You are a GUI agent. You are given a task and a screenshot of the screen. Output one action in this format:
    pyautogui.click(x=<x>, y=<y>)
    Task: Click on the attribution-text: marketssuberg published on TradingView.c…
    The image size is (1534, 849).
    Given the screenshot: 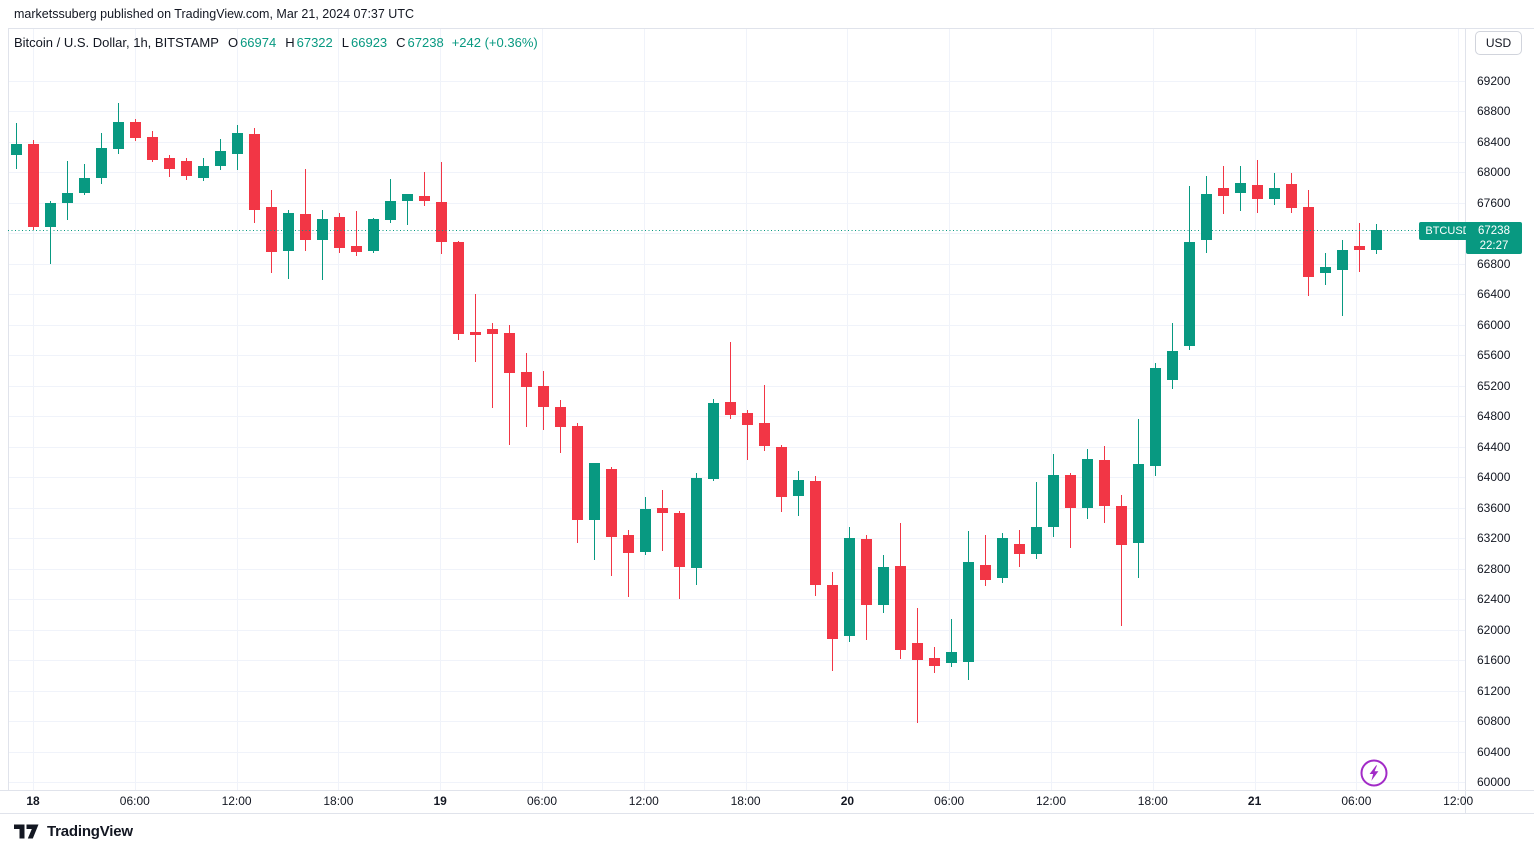 What is the action you would take?
    pyautogui.click(x=214, y=14)
    